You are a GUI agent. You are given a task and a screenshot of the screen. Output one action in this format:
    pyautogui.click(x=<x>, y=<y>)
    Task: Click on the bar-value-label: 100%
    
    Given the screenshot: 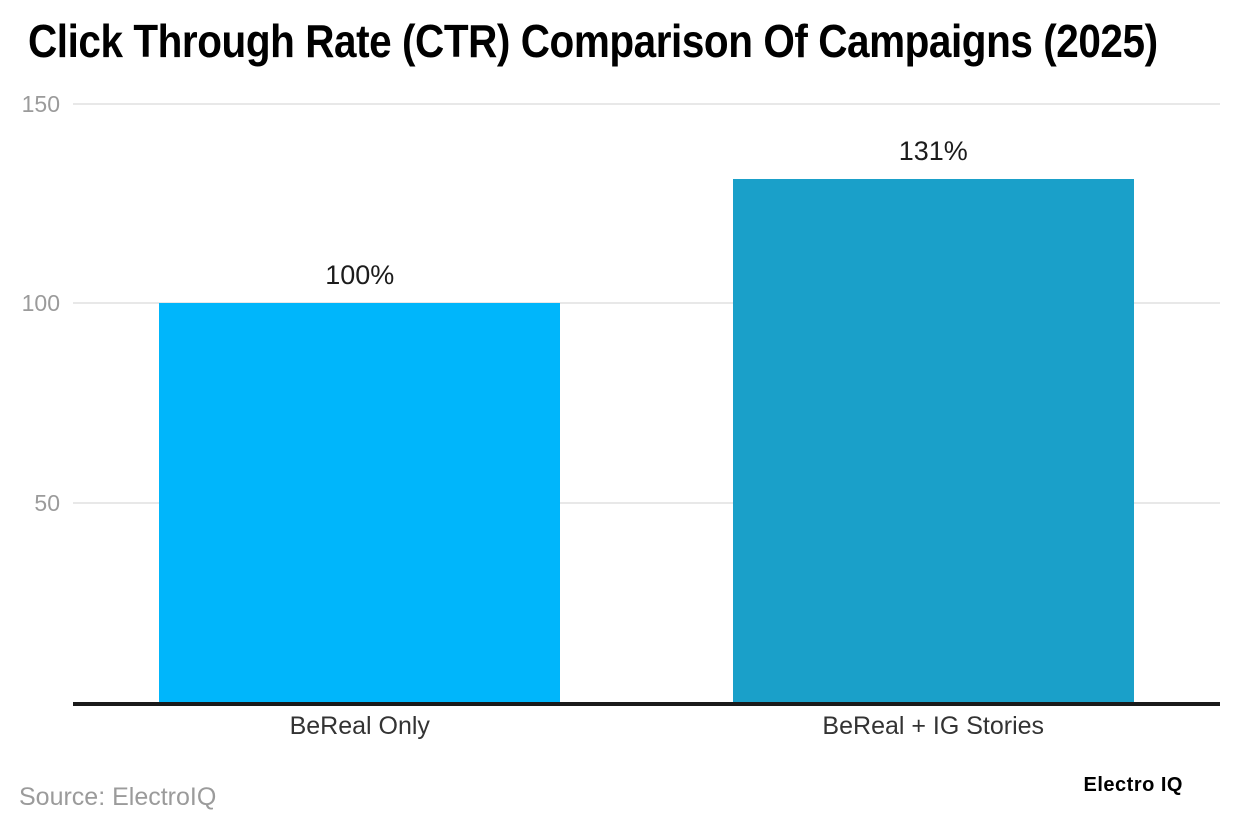 What is the action you would take?
    pyautogui.click(x=360, y=275)
    